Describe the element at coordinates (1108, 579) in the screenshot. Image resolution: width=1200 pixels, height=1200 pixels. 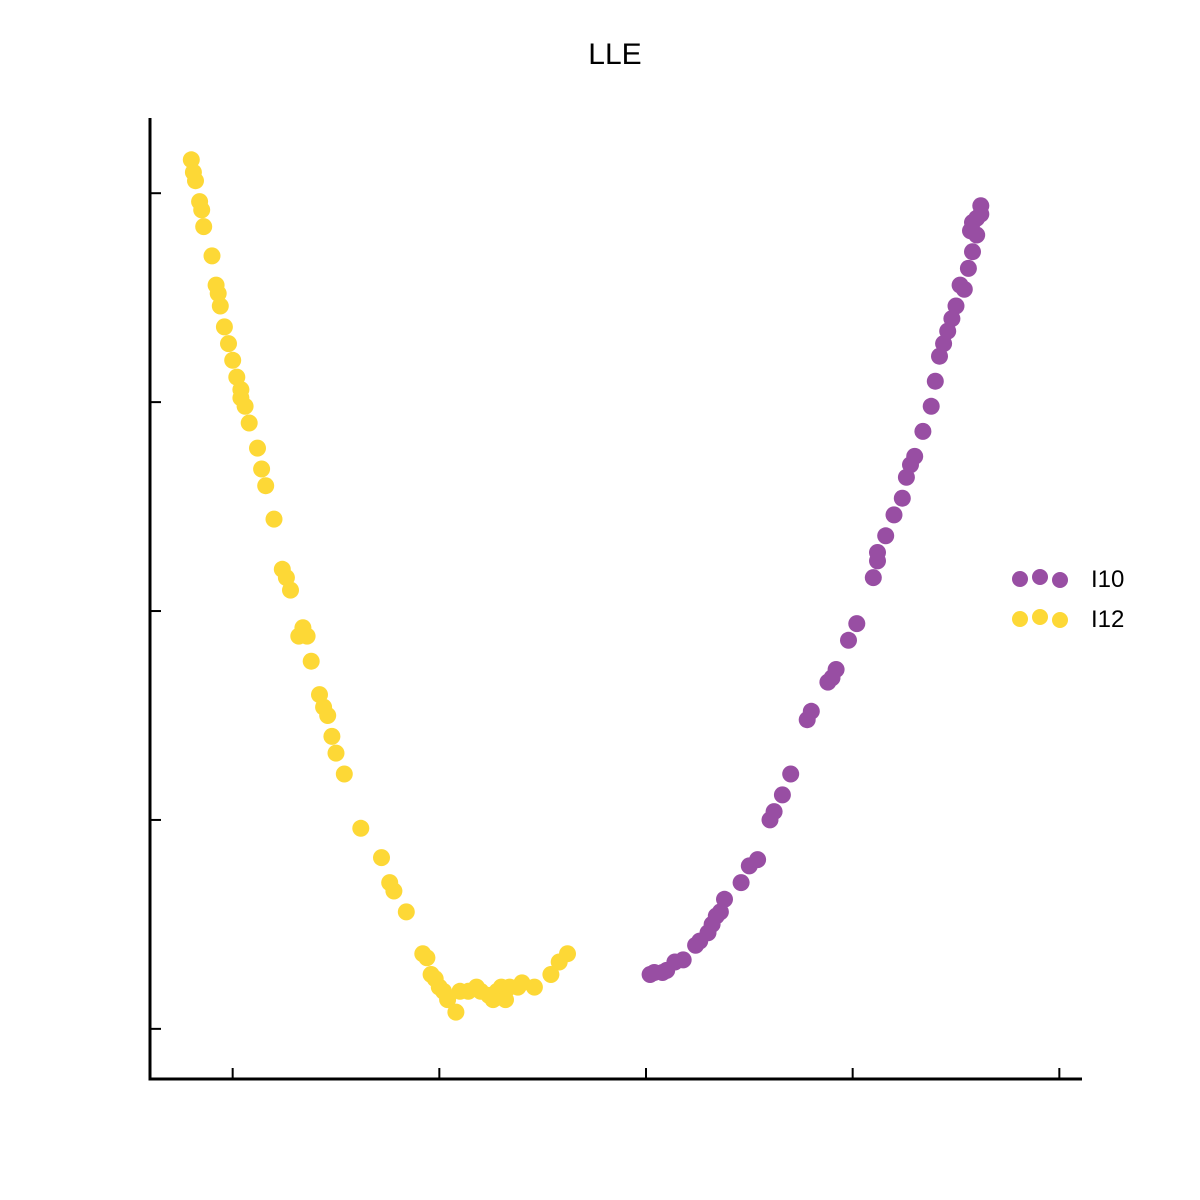
I see `legend-label-i10: I10` at that location.